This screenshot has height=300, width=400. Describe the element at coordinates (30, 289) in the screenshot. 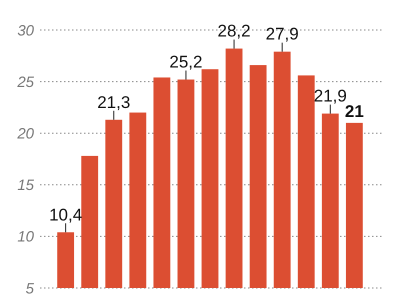

I see `y-tick-label: 5` at that location.